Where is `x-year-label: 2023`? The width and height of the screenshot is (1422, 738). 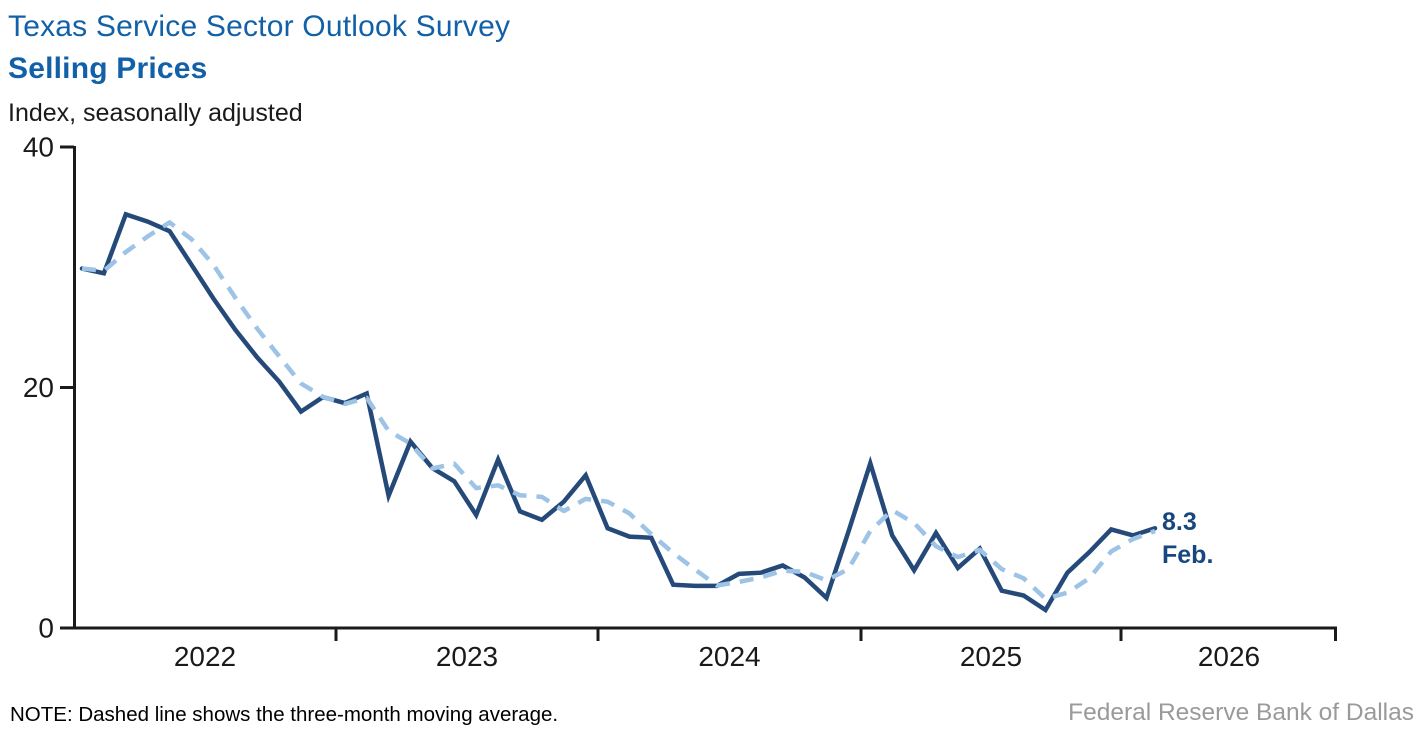 x-year-label: 2023 is located at coordinates (467, 656).